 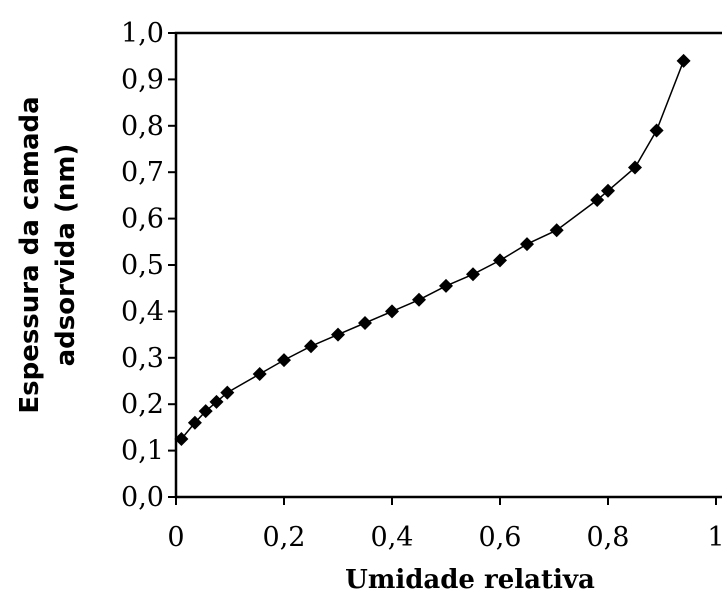 I want to click on y-axis-title-line: adsorvida (nm), so click(x=66, y=255).